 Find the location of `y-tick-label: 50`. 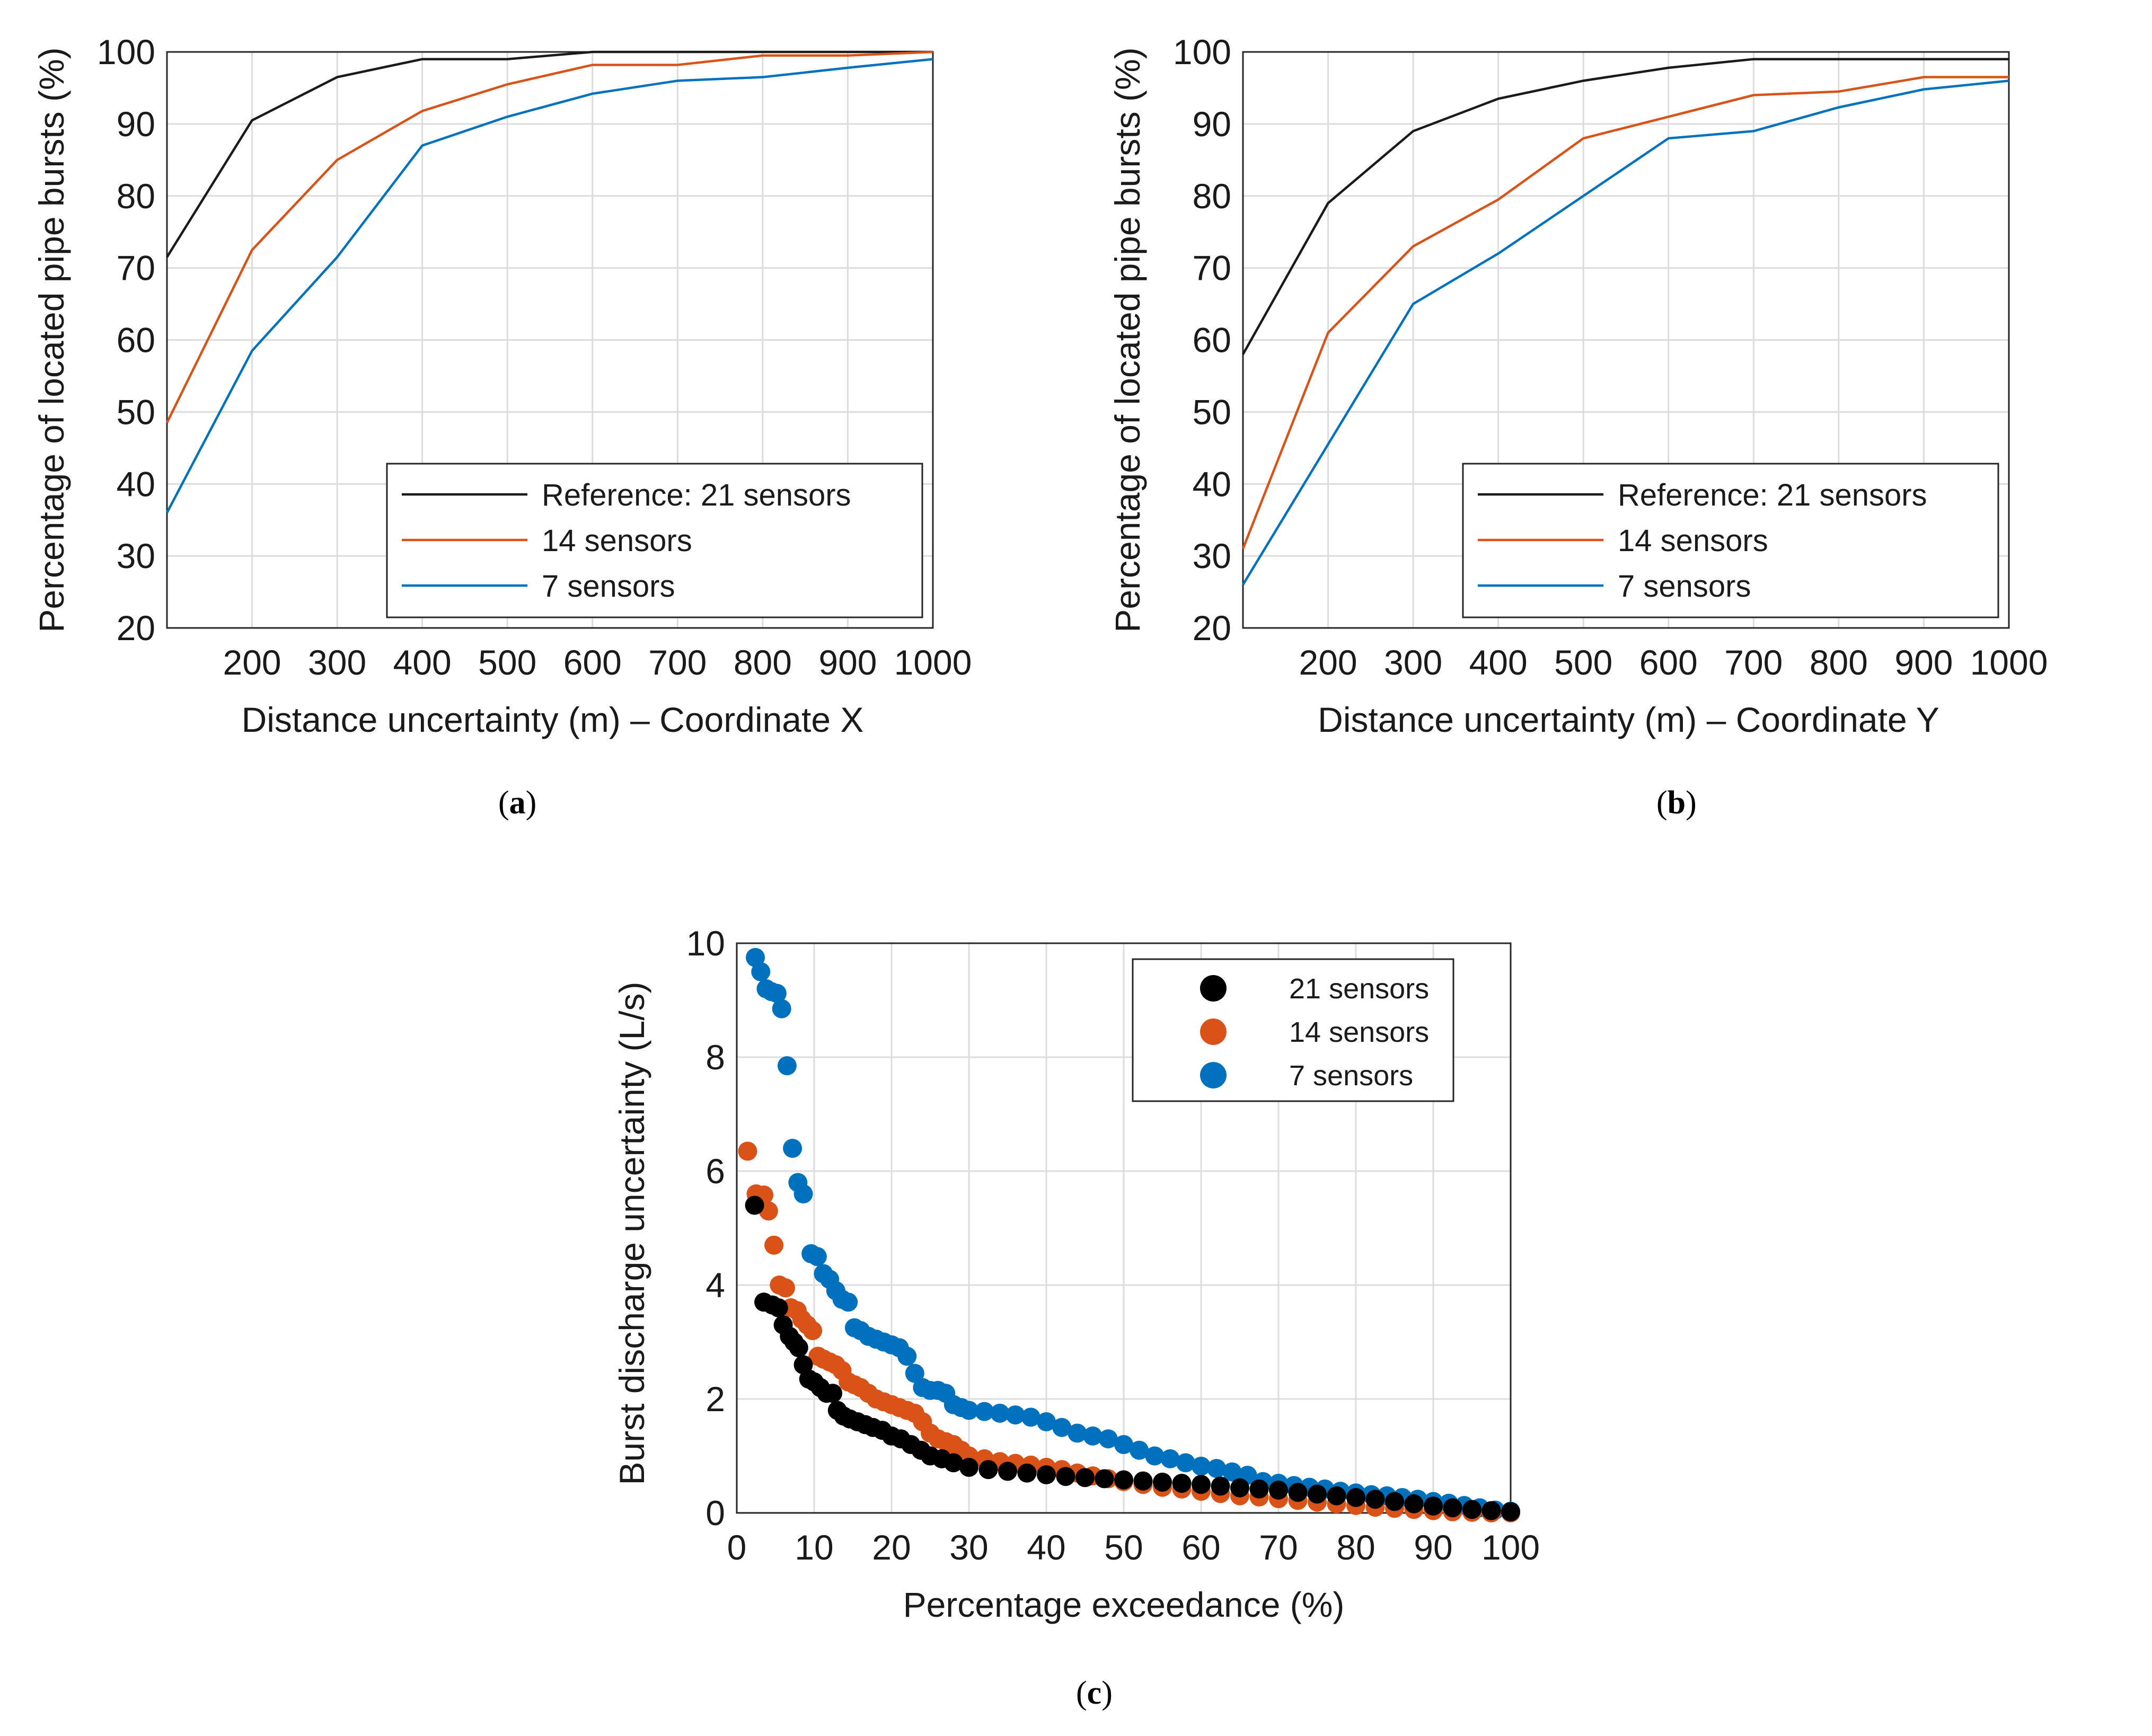

y-tick-label: 50 is located at coordinates (1212, 412).